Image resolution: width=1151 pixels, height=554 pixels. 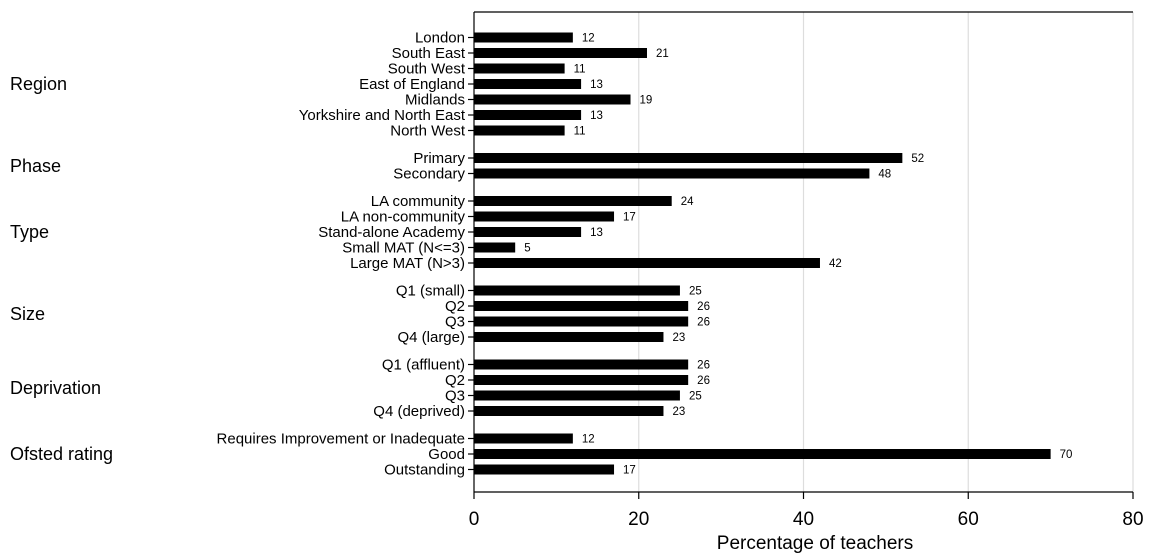 I want to click on group-label: Deprivation, so click(x=55, y=388).